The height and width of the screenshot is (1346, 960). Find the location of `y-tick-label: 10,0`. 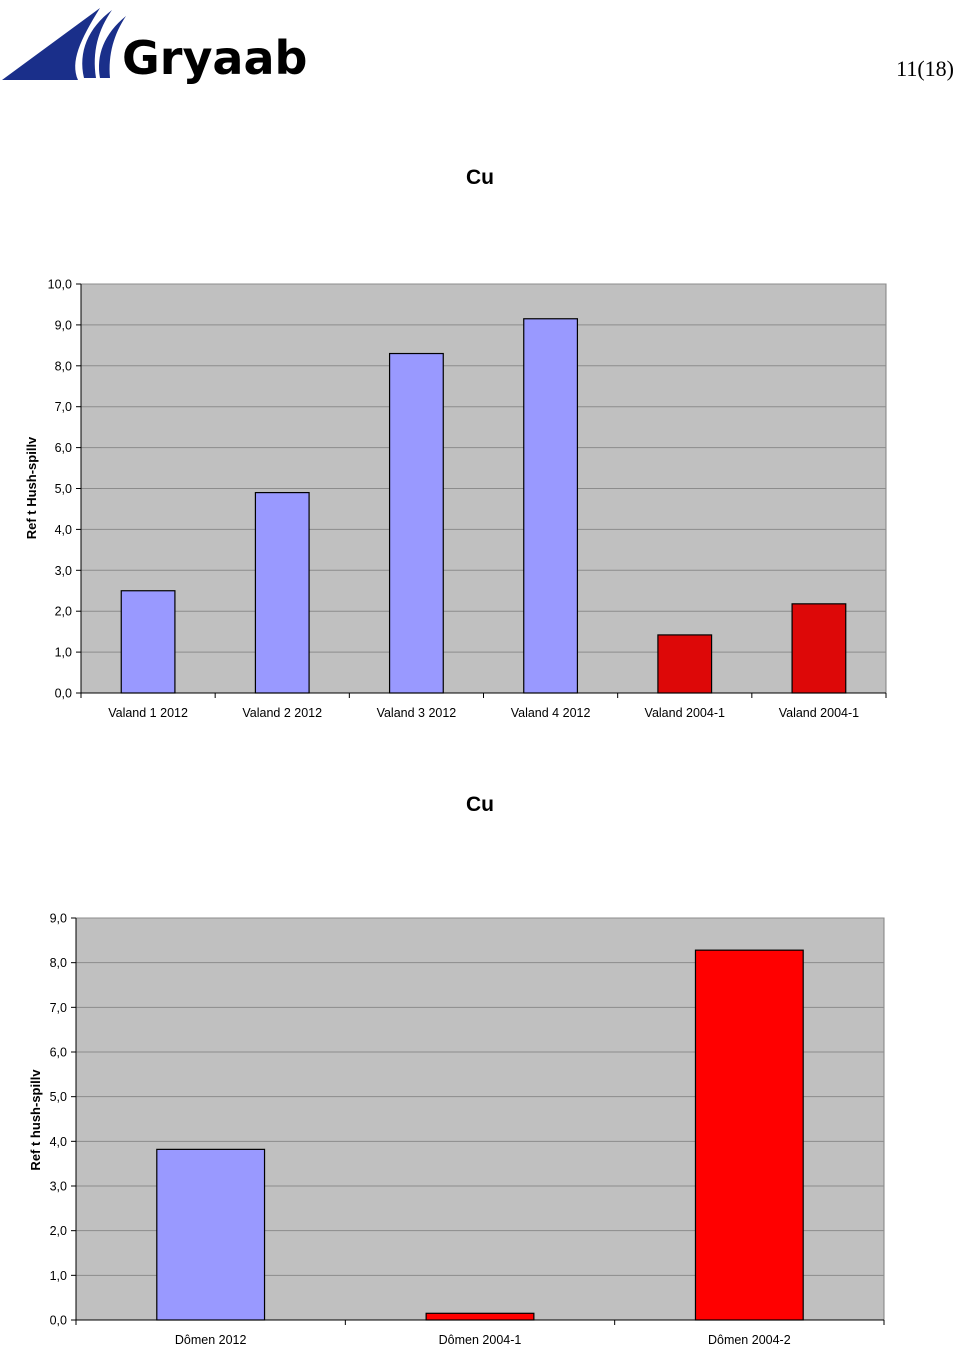

y-tick-label: 10,0 is located at coordinates (60, 285).